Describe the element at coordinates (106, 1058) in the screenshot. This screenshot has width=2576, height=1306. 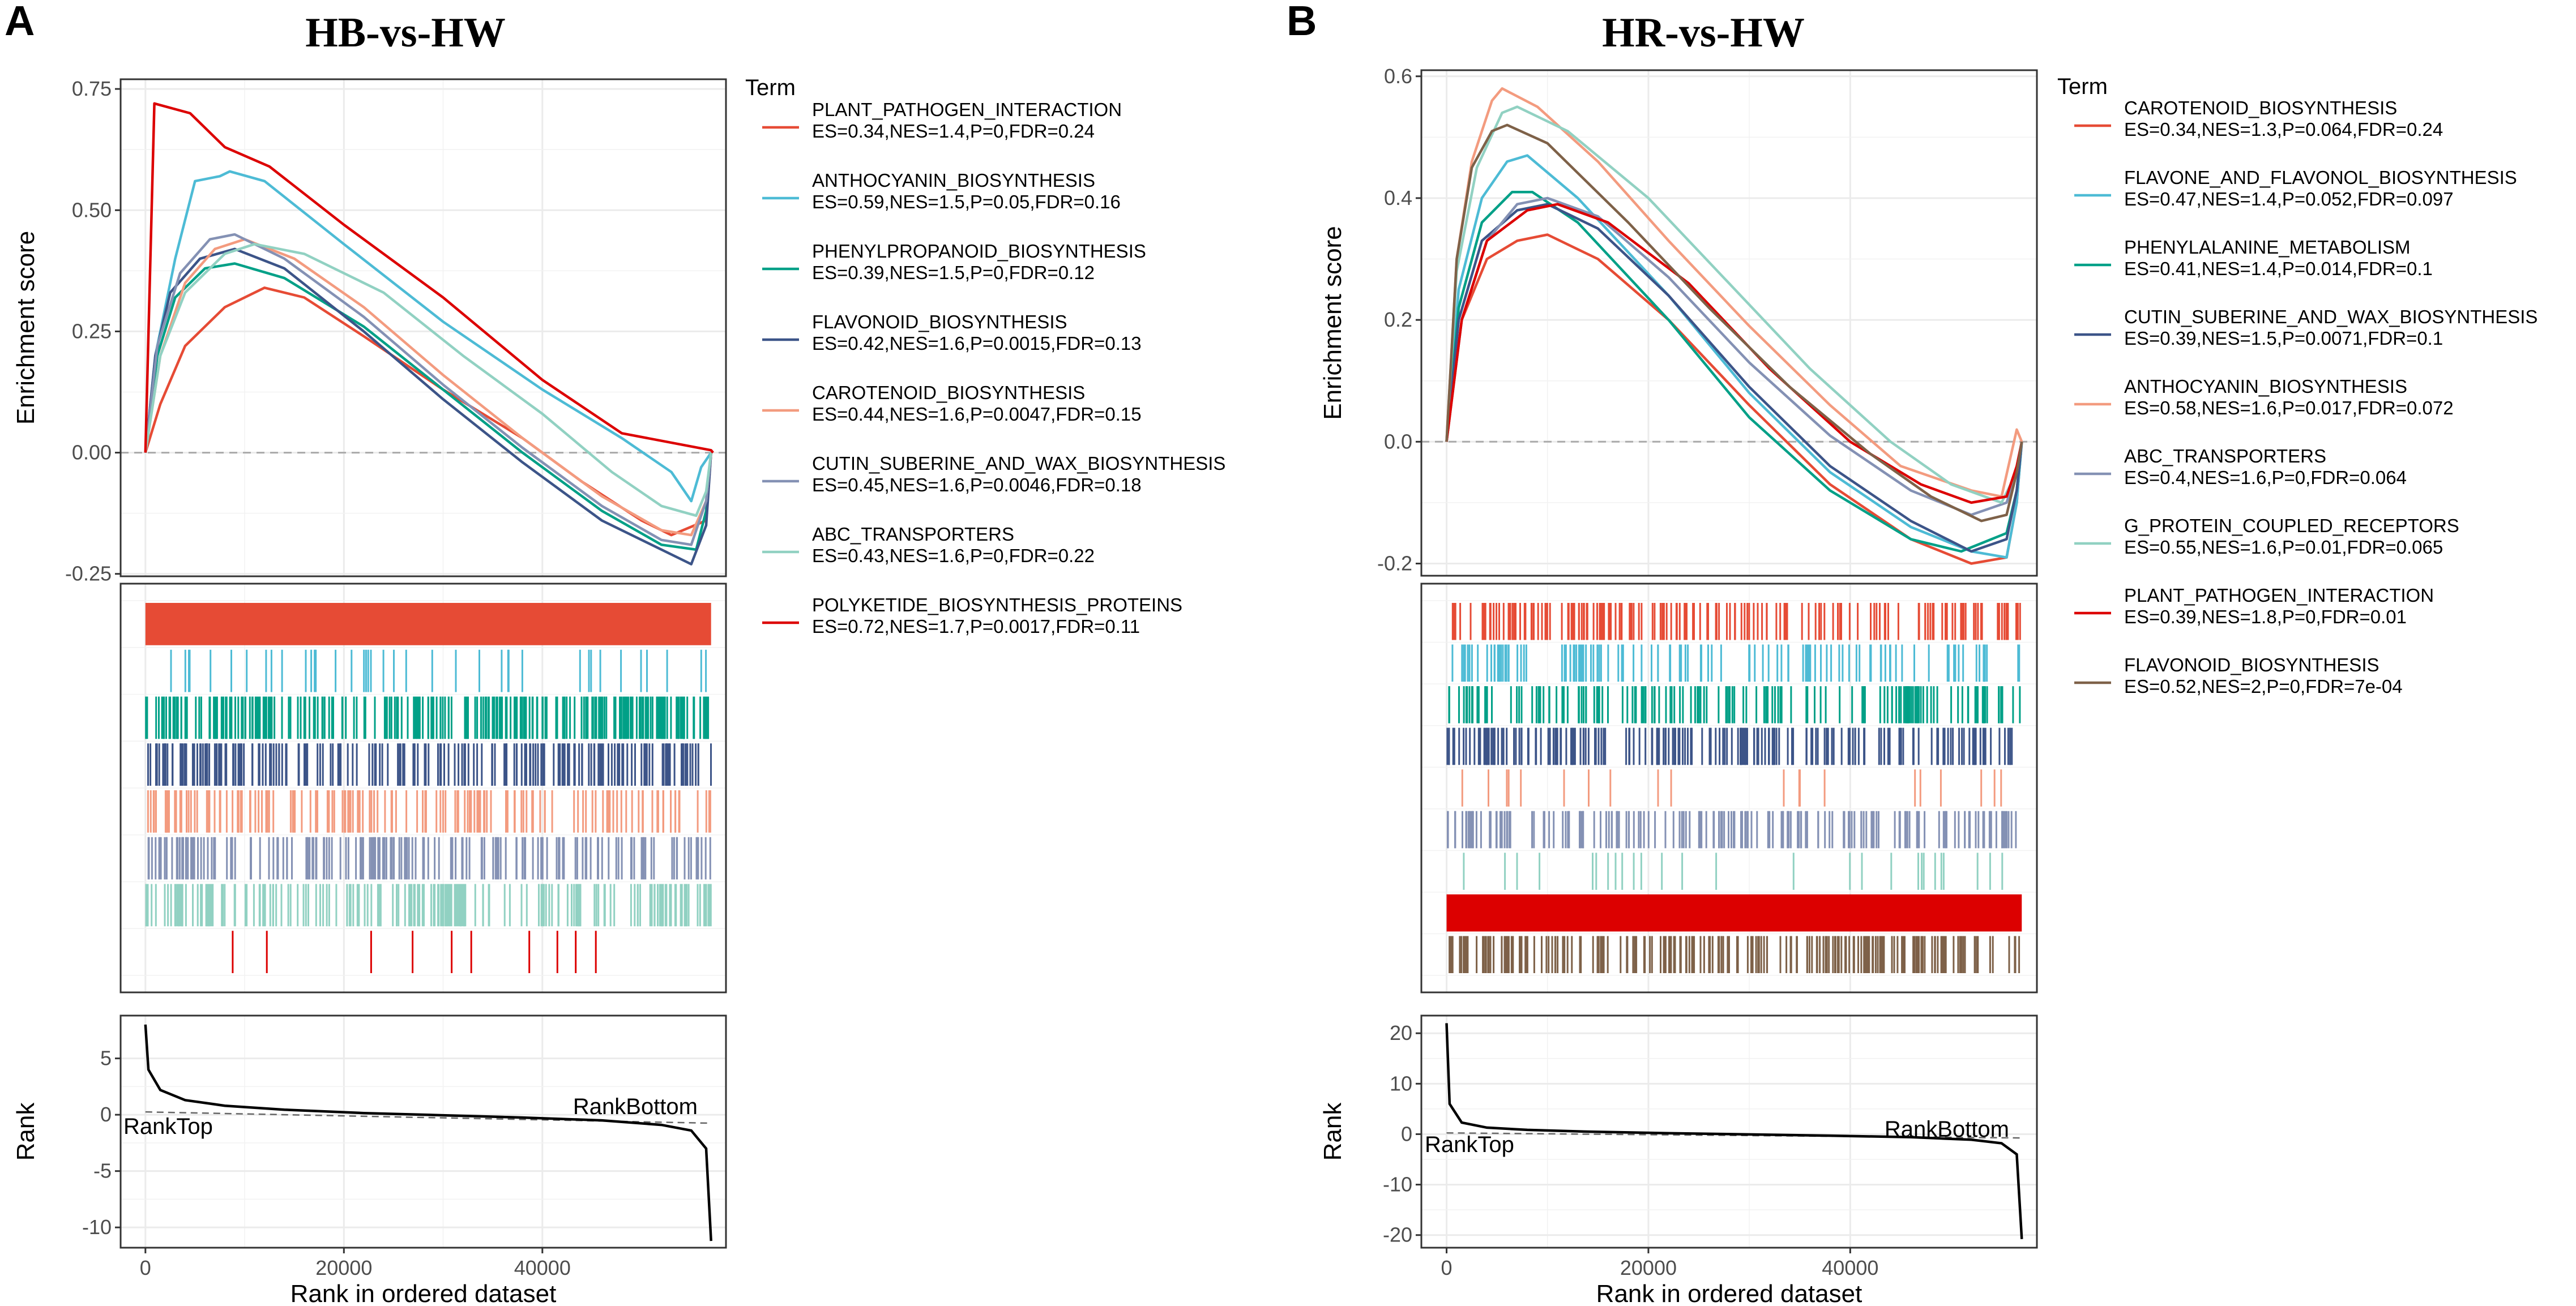
I see `y-tick-label: 5` at that location.